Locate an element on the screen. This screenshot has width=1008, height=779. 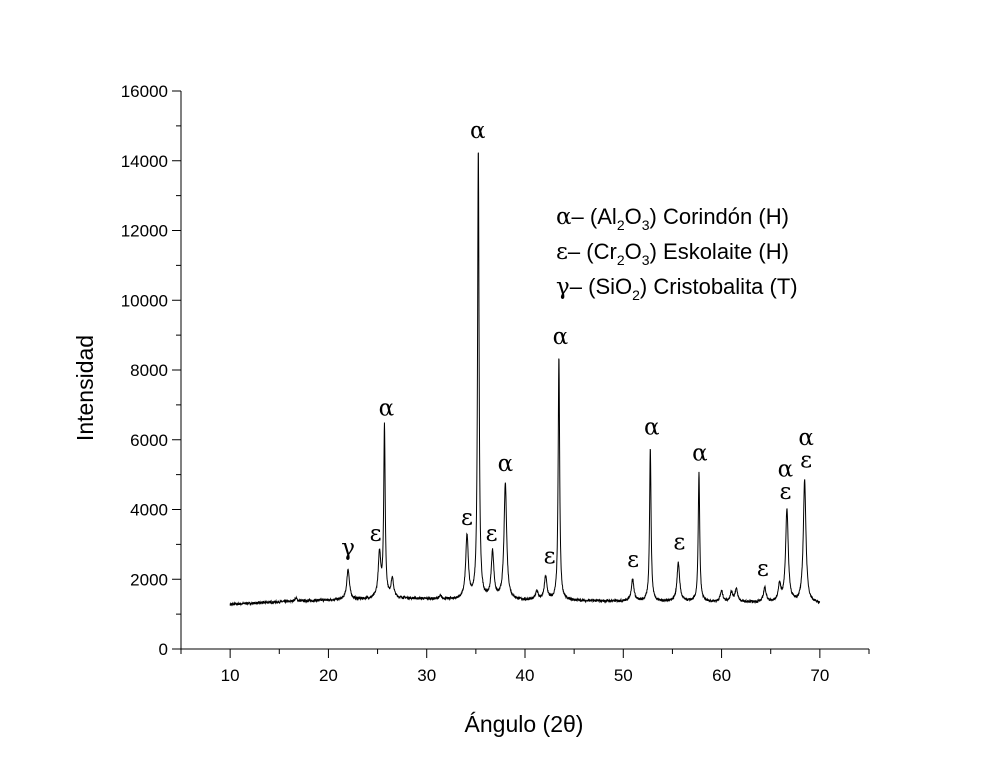
y-tick-label: 10000 is located at coordinates (144, 300).